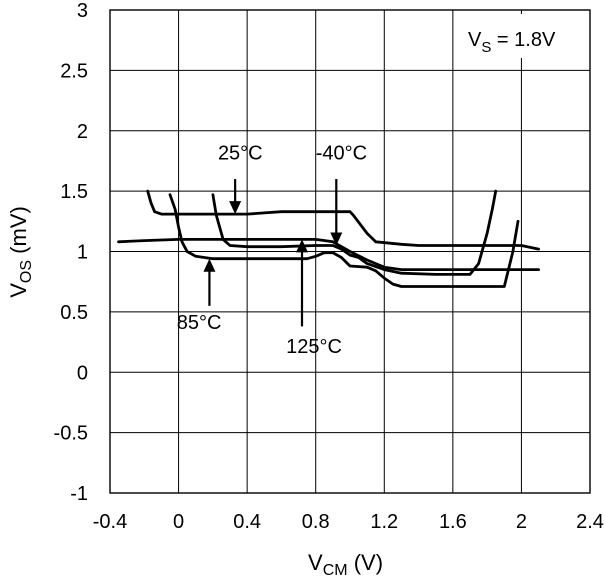 The image size is (605, 578). I want to click on y-tick-label-minus0p5: -0.5, so click(71, 434).